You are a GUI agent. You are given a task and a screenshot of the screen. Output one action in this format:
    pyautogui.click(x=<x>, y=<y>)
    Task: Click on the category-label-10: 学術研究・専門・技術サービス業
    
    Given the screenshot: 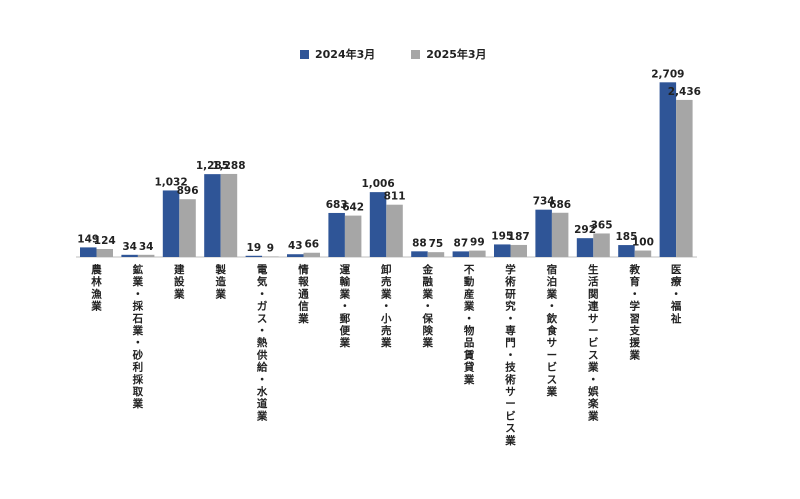 What is the action you would take?
    pyautogui.click(x=510, y=355)
    